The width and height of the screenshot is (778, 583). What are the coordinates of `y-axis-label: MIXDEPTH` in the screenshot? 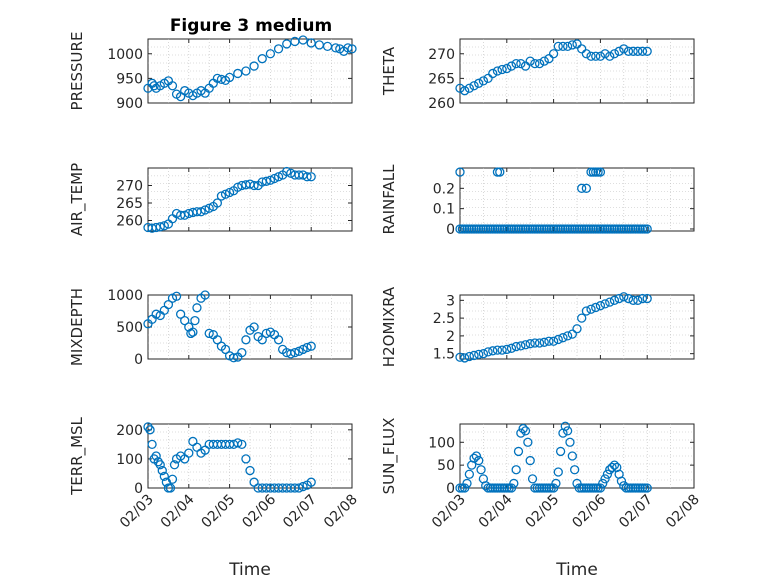 It's located at (77, 327).